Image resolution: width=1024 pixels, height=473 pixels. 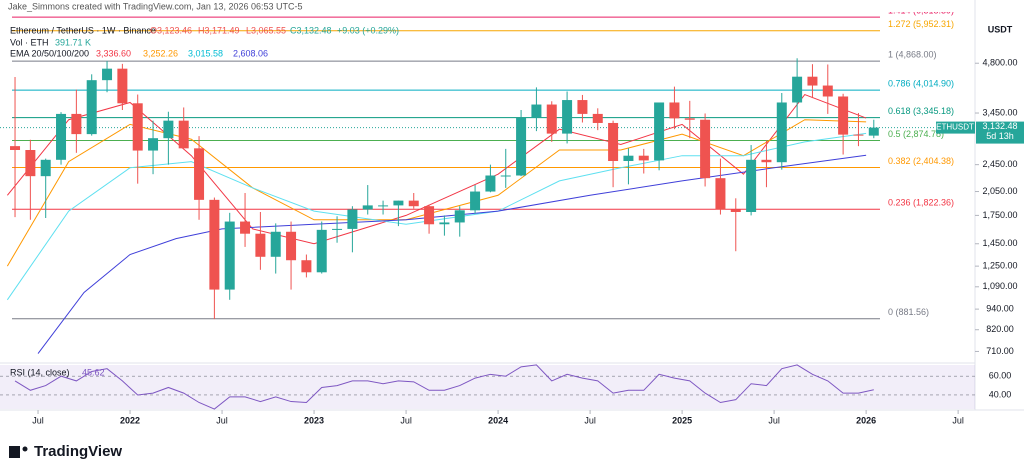 I want to click on rsi-band, so click(x=487, y=387).